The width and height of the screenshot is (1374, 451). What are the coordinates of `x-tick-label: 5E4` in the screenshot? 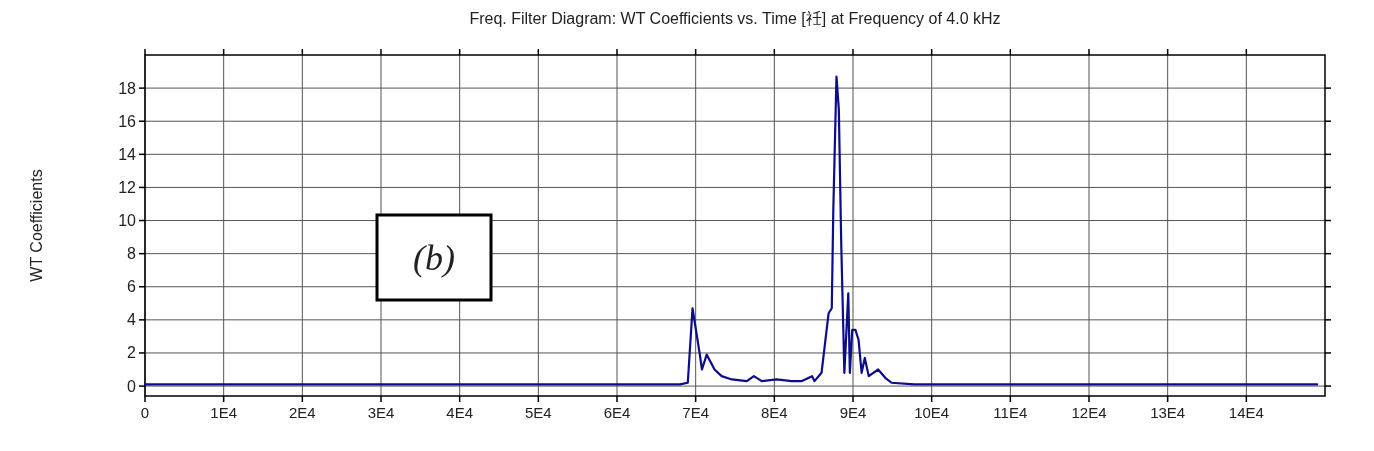 It's located at (538, 412).